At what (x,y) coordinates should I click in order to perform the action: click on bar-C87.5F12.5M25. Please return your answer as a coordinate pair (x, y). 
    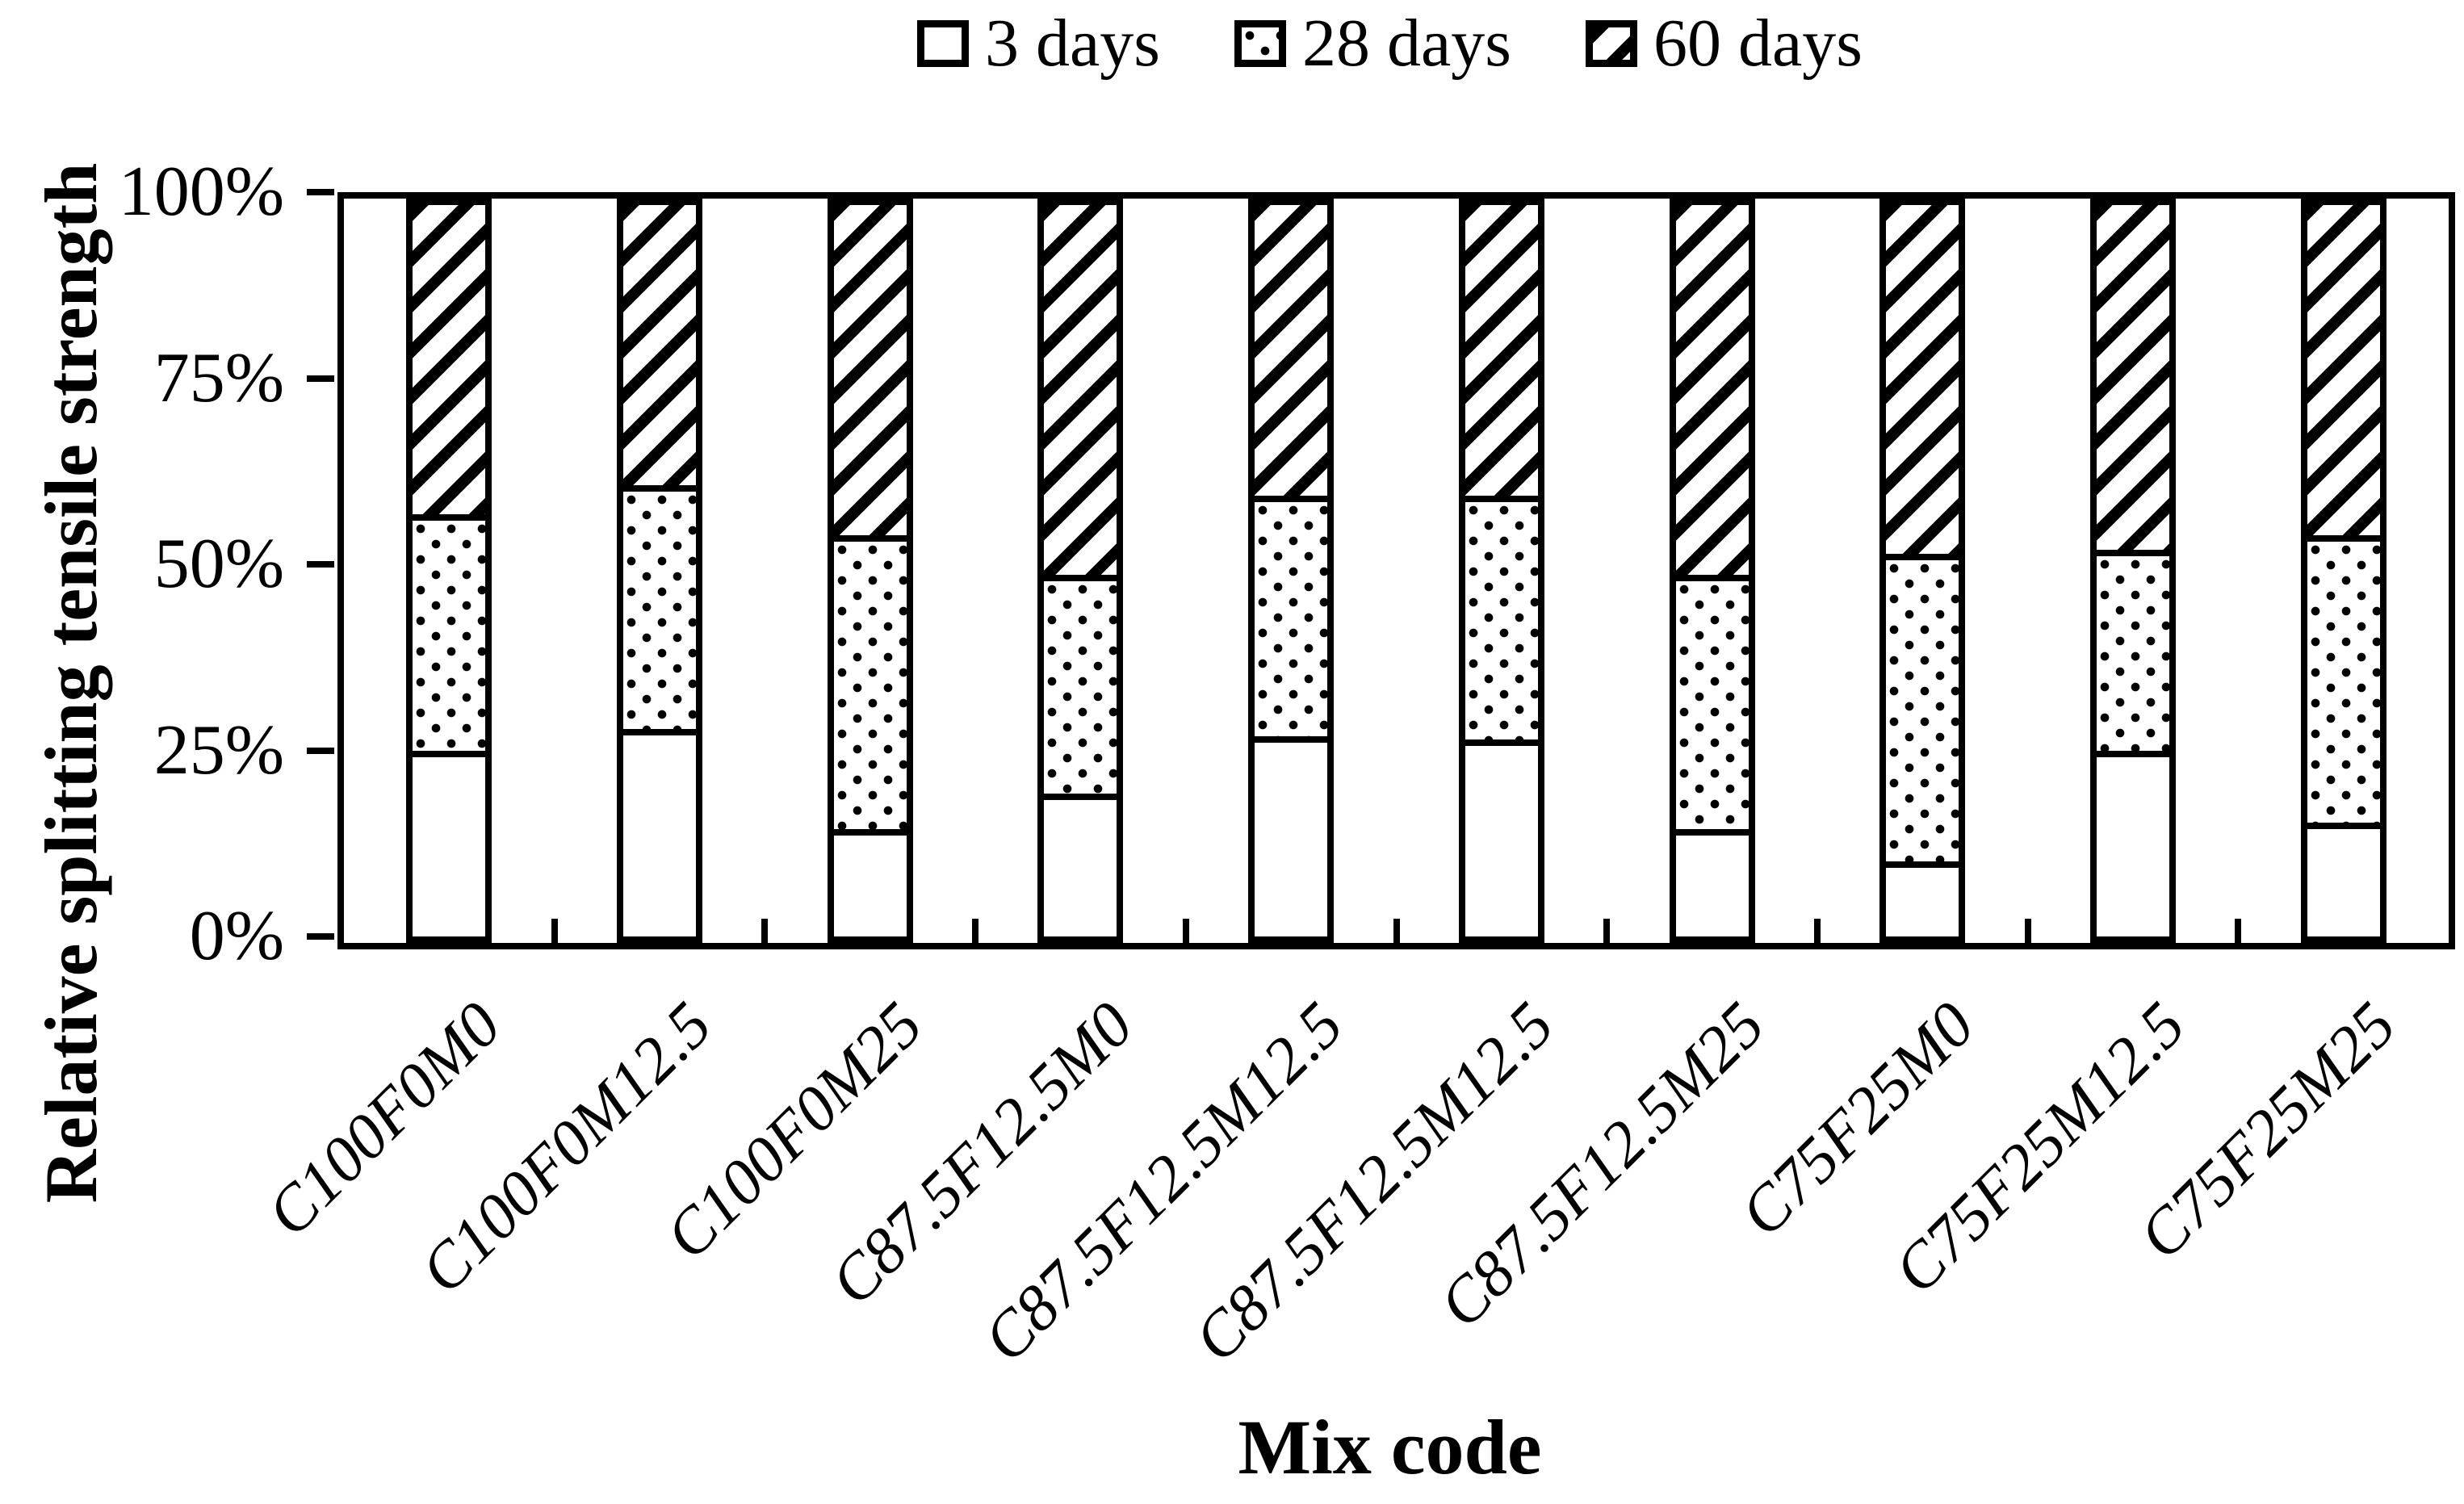
    Looking at the image, I should click on (1712, 571).